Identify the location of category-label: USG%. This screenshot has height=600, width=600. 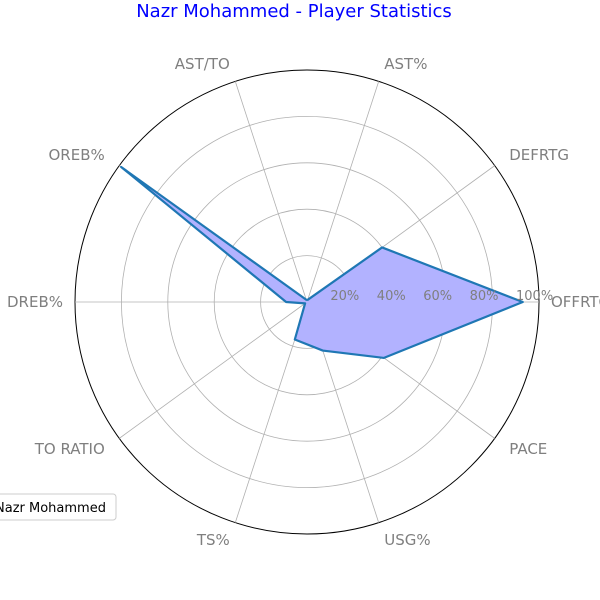
(407, 540).